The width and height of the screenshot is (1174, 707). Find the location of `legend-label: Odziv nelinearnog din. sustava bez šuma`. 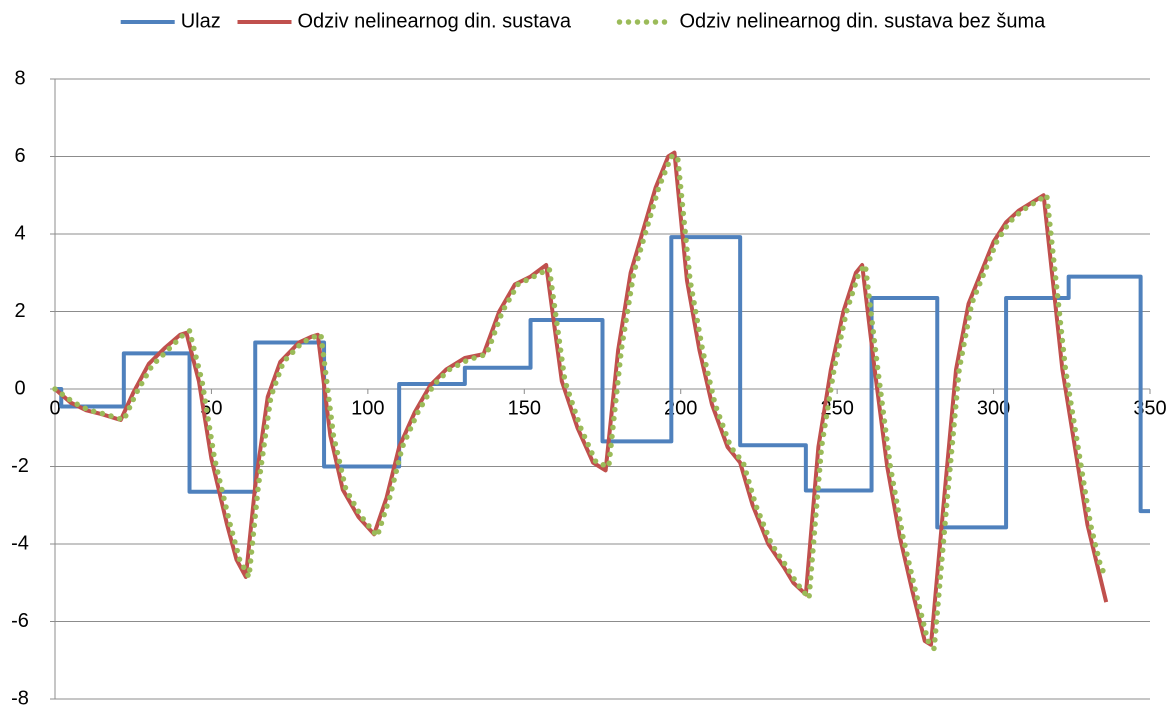

legend-label: Odziv nelinearnog din. sustava bez šuma is located at coordinates (863, 21).